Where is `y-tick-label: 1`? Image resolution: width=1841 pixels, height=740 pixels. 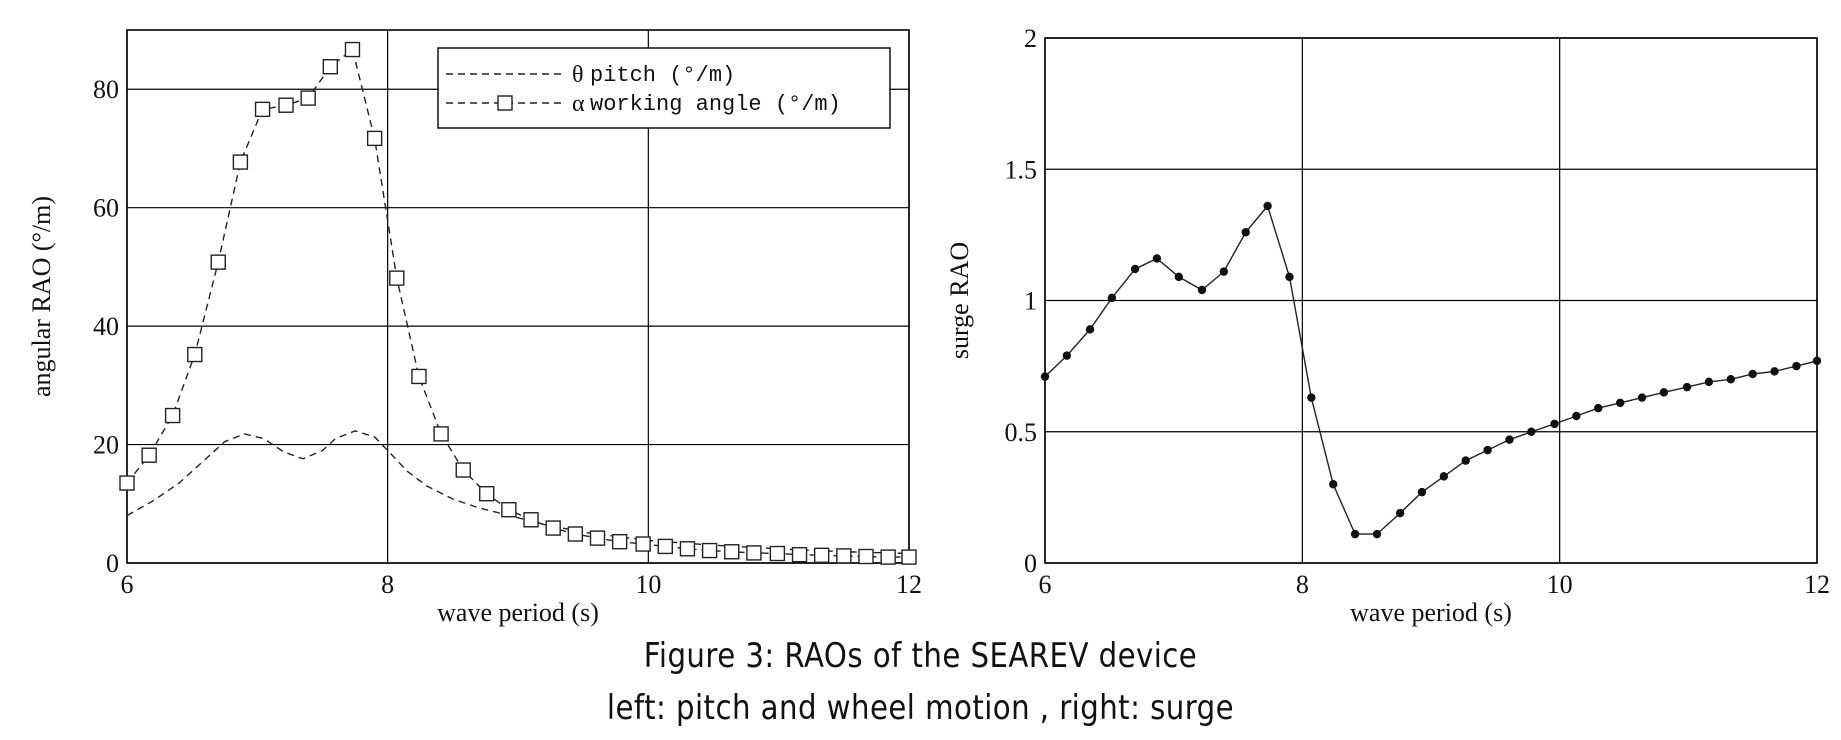
y-tick-label: 1 is located at coordinates (1030, 301).